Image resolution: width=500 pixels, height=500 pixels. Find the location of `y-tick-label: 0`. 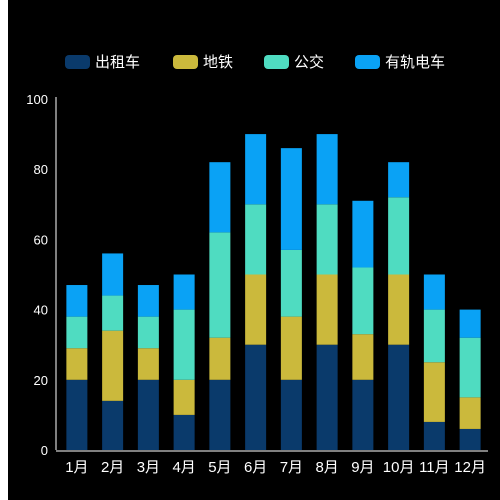

y-tick-label: 0 is located at coordinates (44, 450).